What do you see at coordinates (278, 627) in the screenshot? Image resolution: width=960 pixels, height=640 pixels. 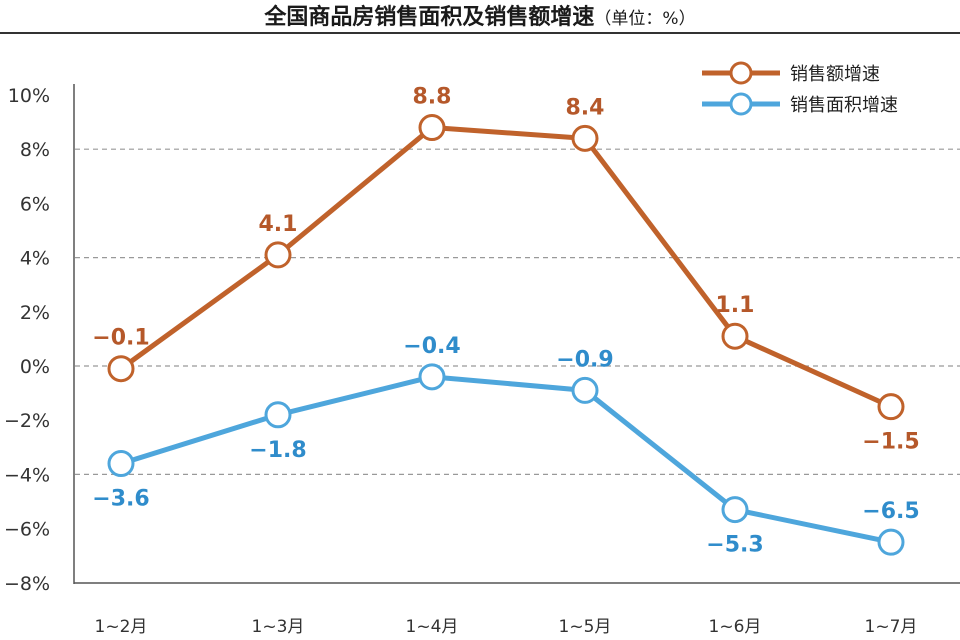 I see `x-tick-label: 1~3月` at bounding box center [278, 627].